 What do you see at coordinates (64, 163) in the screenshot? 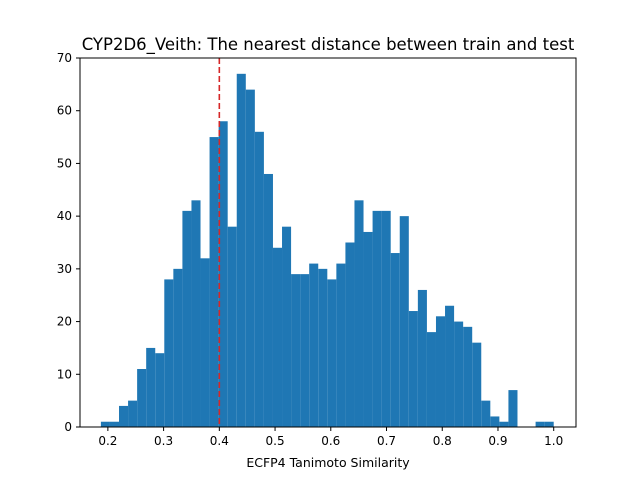
I see `y-tick-label: 50` at bounding box center [64, 163].